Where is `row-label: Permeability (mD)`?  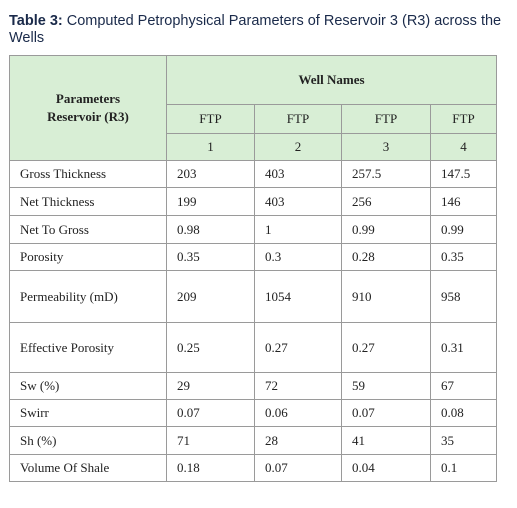 row-label: Permeability (mD) is located at coordinates (88, 296).